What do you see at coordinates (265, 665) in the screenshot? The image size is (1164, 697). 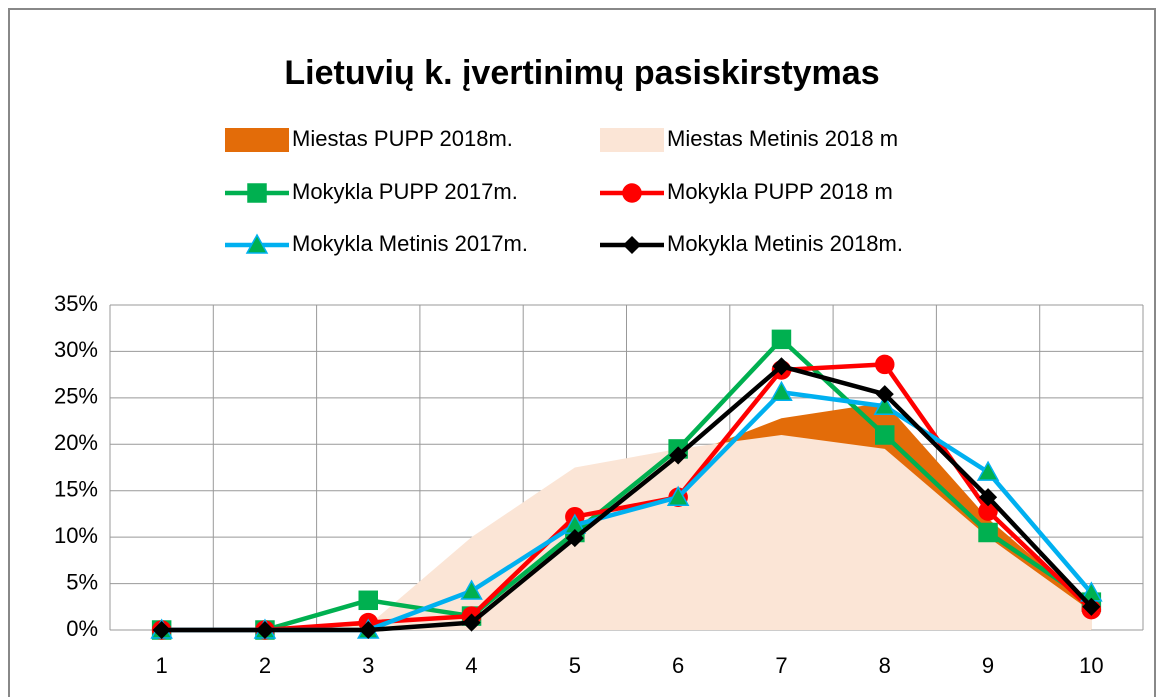 I see `x-tick-label: 2` at bounding box center [265, 665].